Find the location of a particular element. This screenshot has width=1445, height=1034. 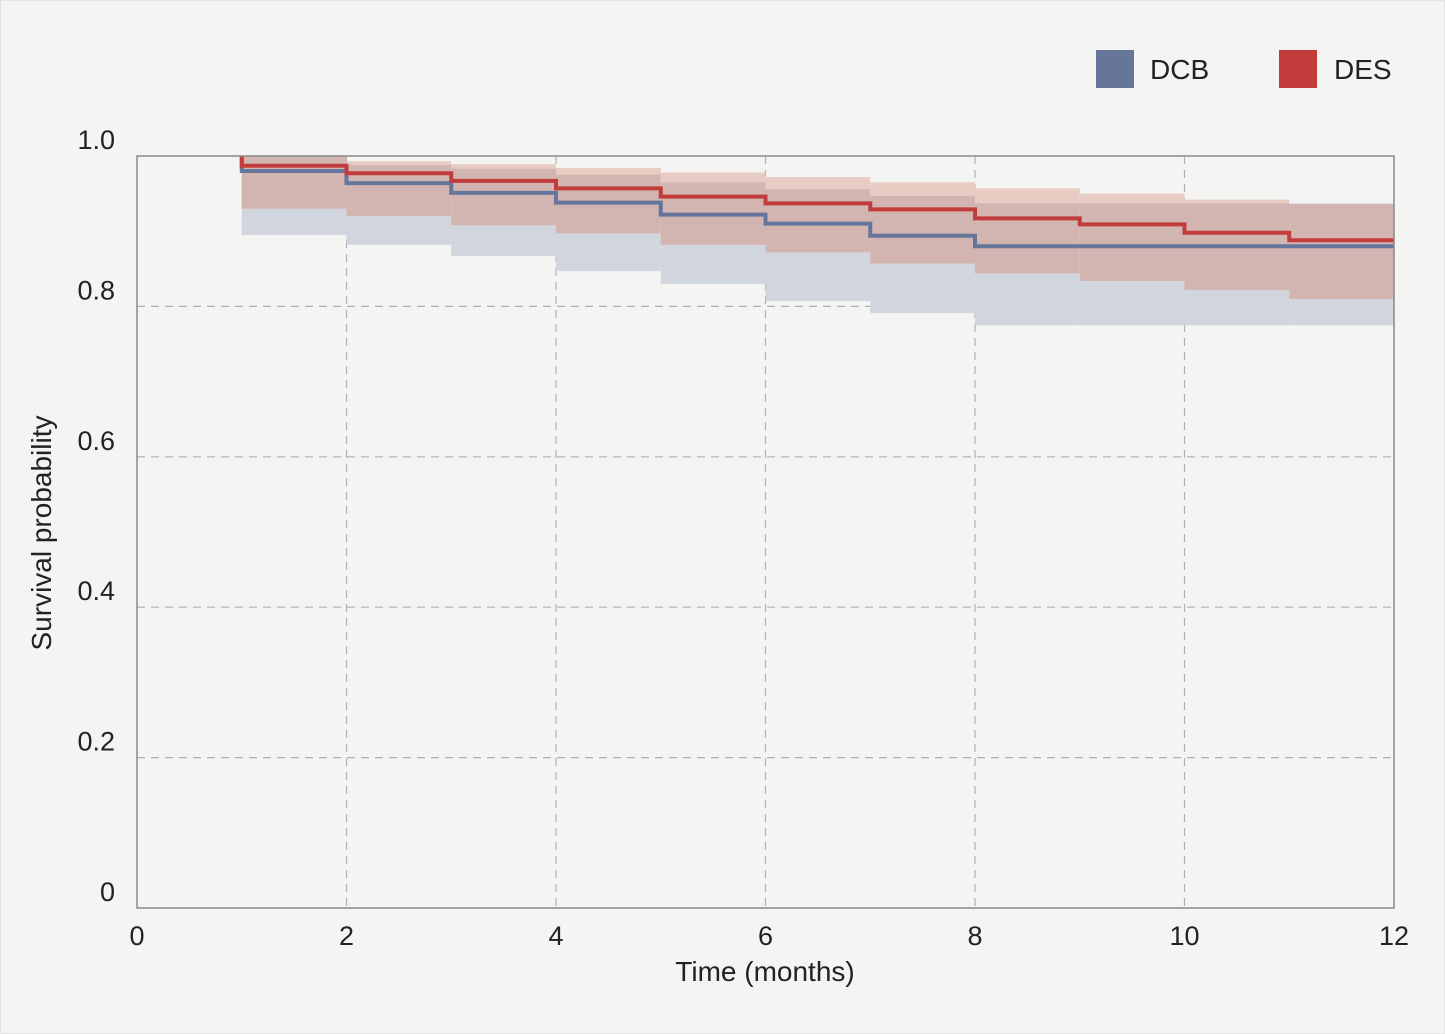

y-tick-label: 0.4 is located at coordinates (96, 591).